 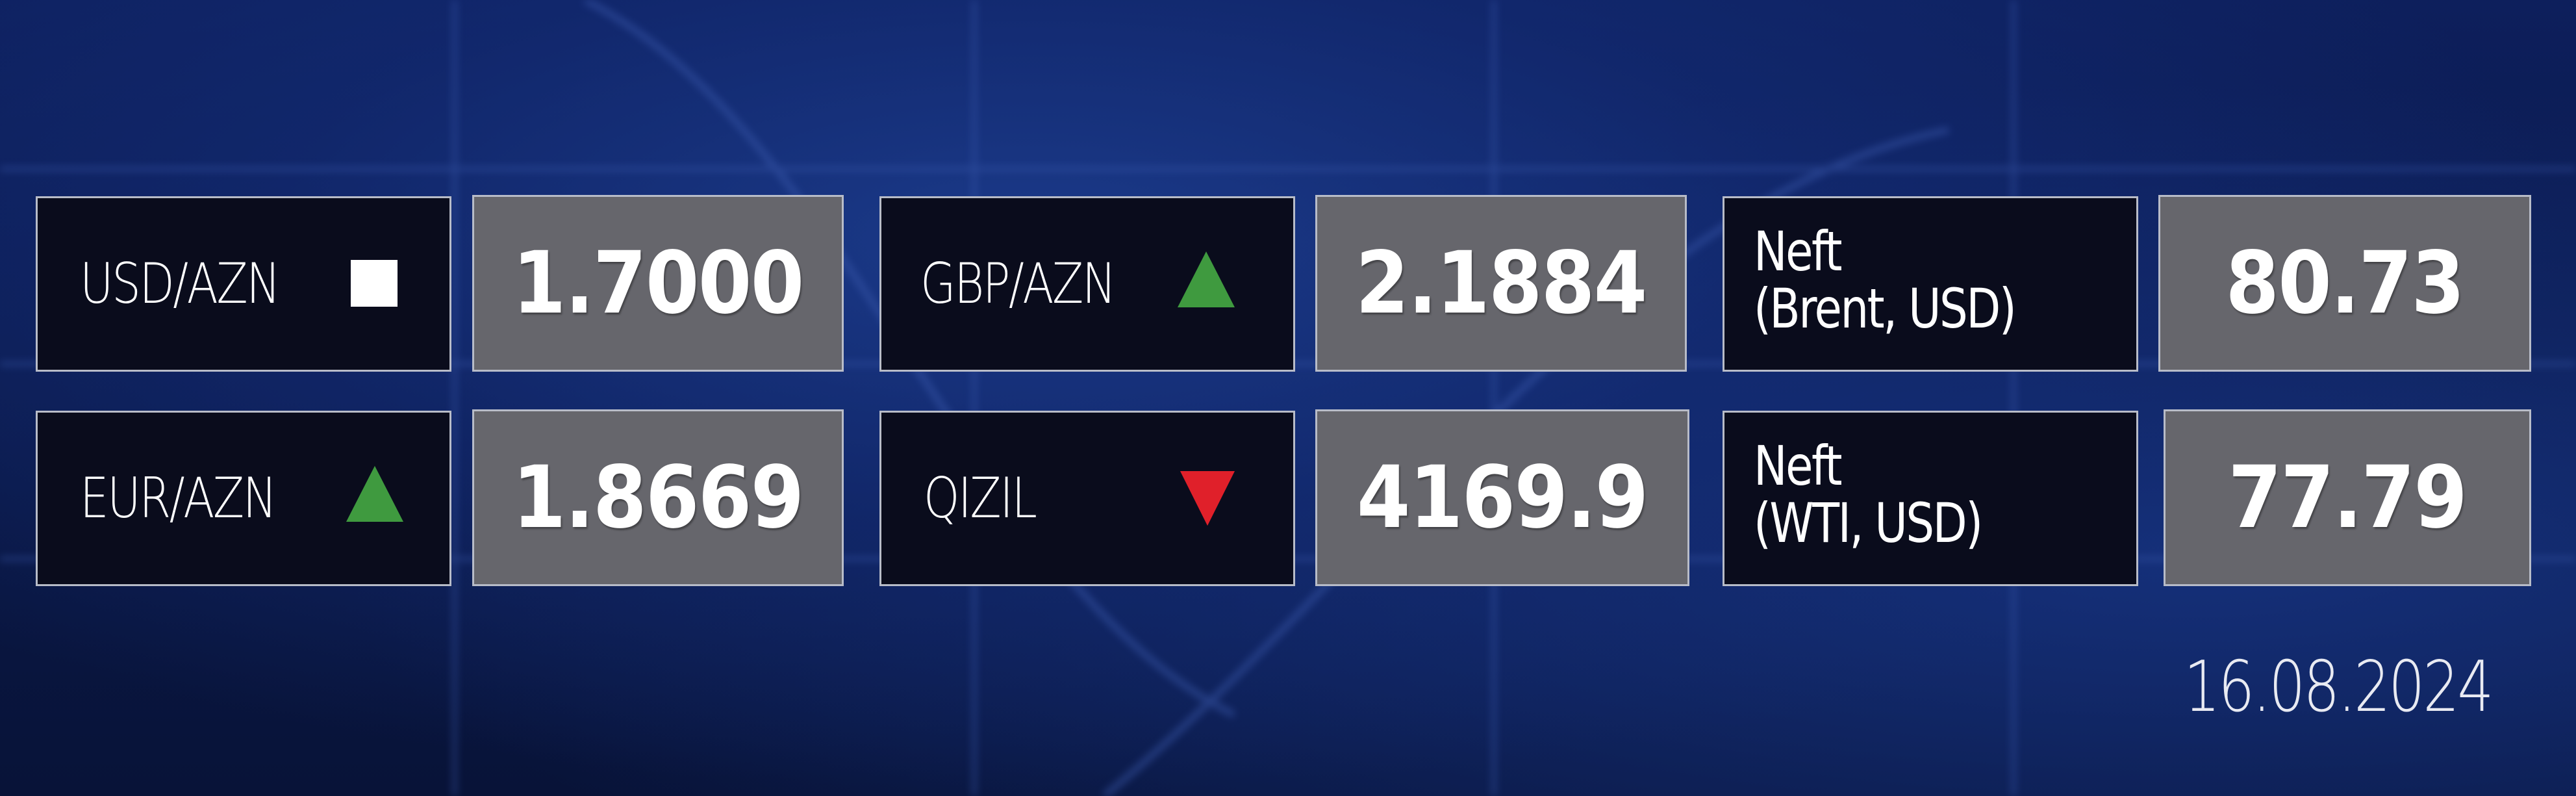 I want to click on gbp-azn-label: GBP/AZN, so click(x=1018, y=283).